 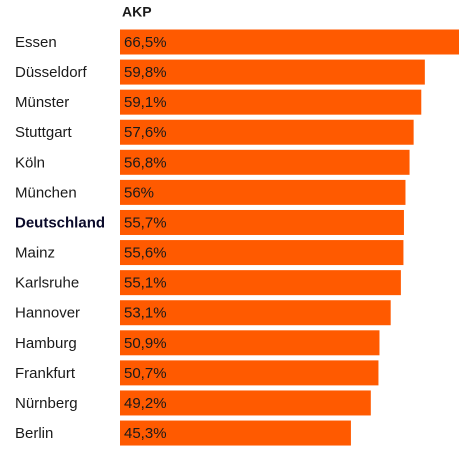 What do you see at coordinates (137, 12) in the screenshot?
I see `series-header: AKP` at bounding box center [137, 12].